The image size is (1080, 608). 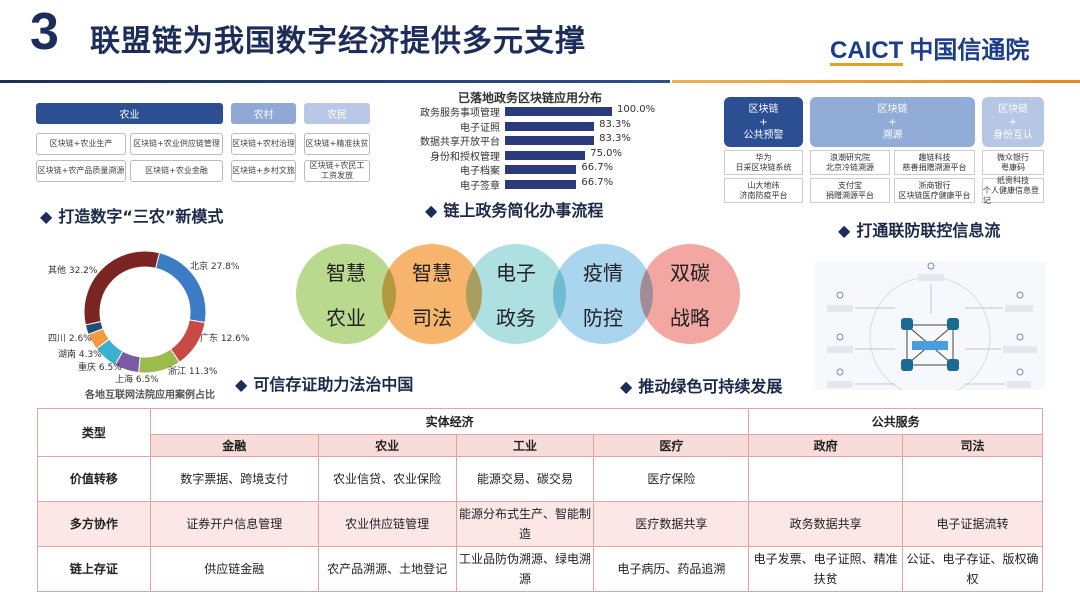 I want to click on epidemic-cell: 浙商银行 区块链医疗健康平台, so click(x=934, y=190).